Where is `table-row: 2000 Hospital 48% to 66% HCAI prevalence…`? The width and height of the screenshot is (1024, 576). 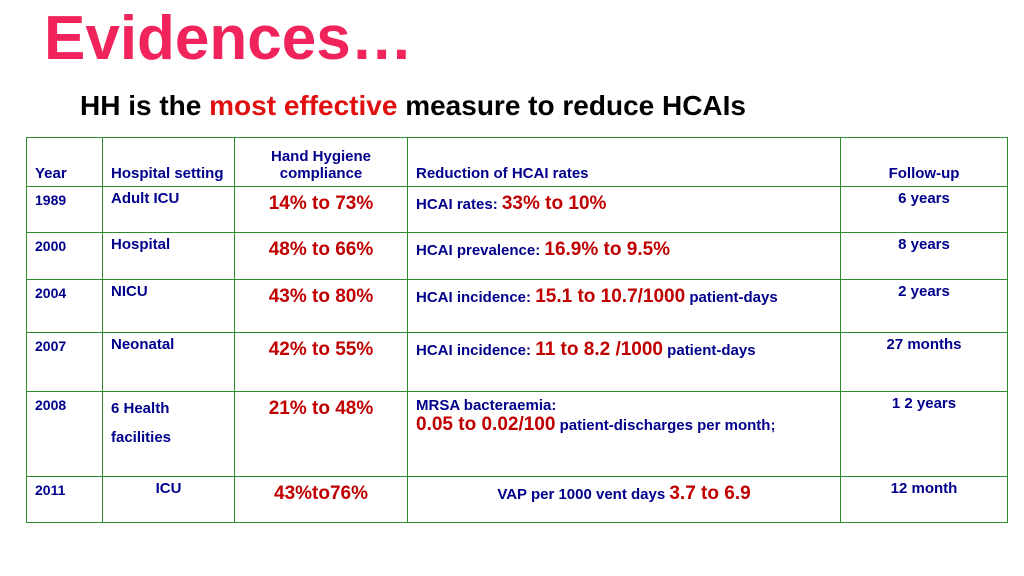
table-row: 2000 Hospital 48% to 66% HCAI prevalence… is located at coordinates (517, 256).